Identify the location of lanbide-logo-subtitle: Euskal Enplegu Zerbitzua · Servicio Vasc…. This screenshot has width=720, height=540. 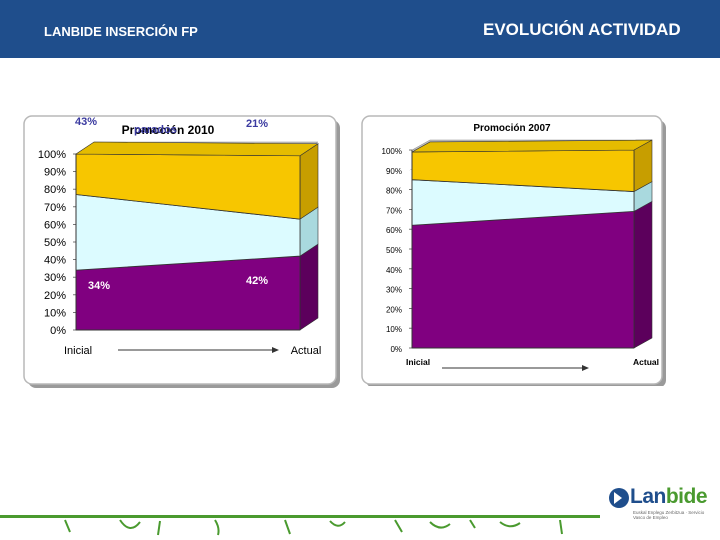
(669, 515).